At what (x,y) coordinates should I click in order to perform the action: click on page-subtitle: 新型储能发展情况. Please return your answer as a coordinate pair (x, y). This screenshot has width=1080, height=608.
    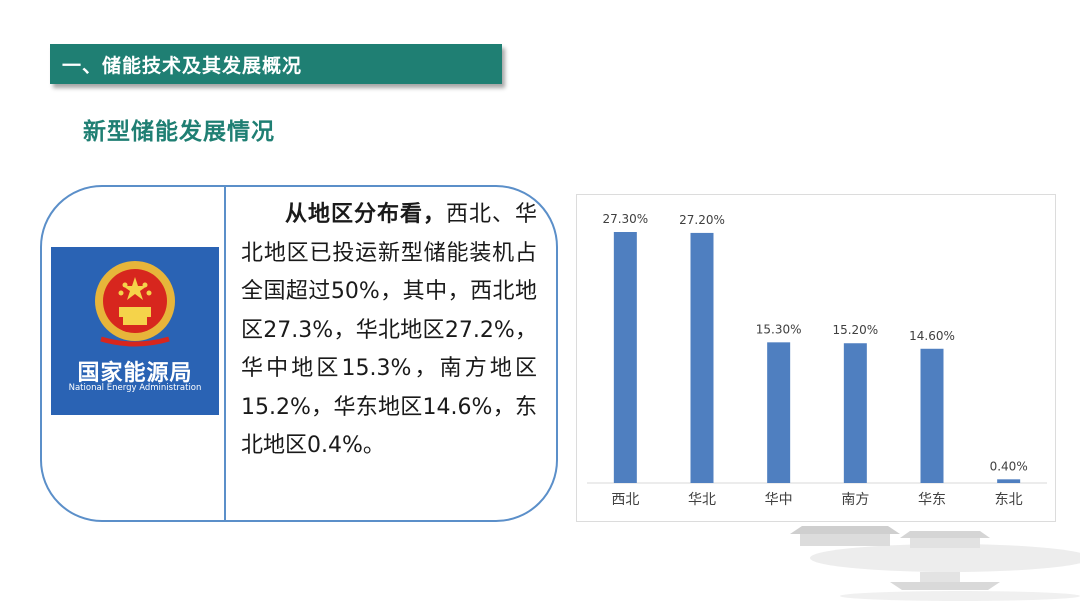
    Looking at the image, I should click on (179, 132).